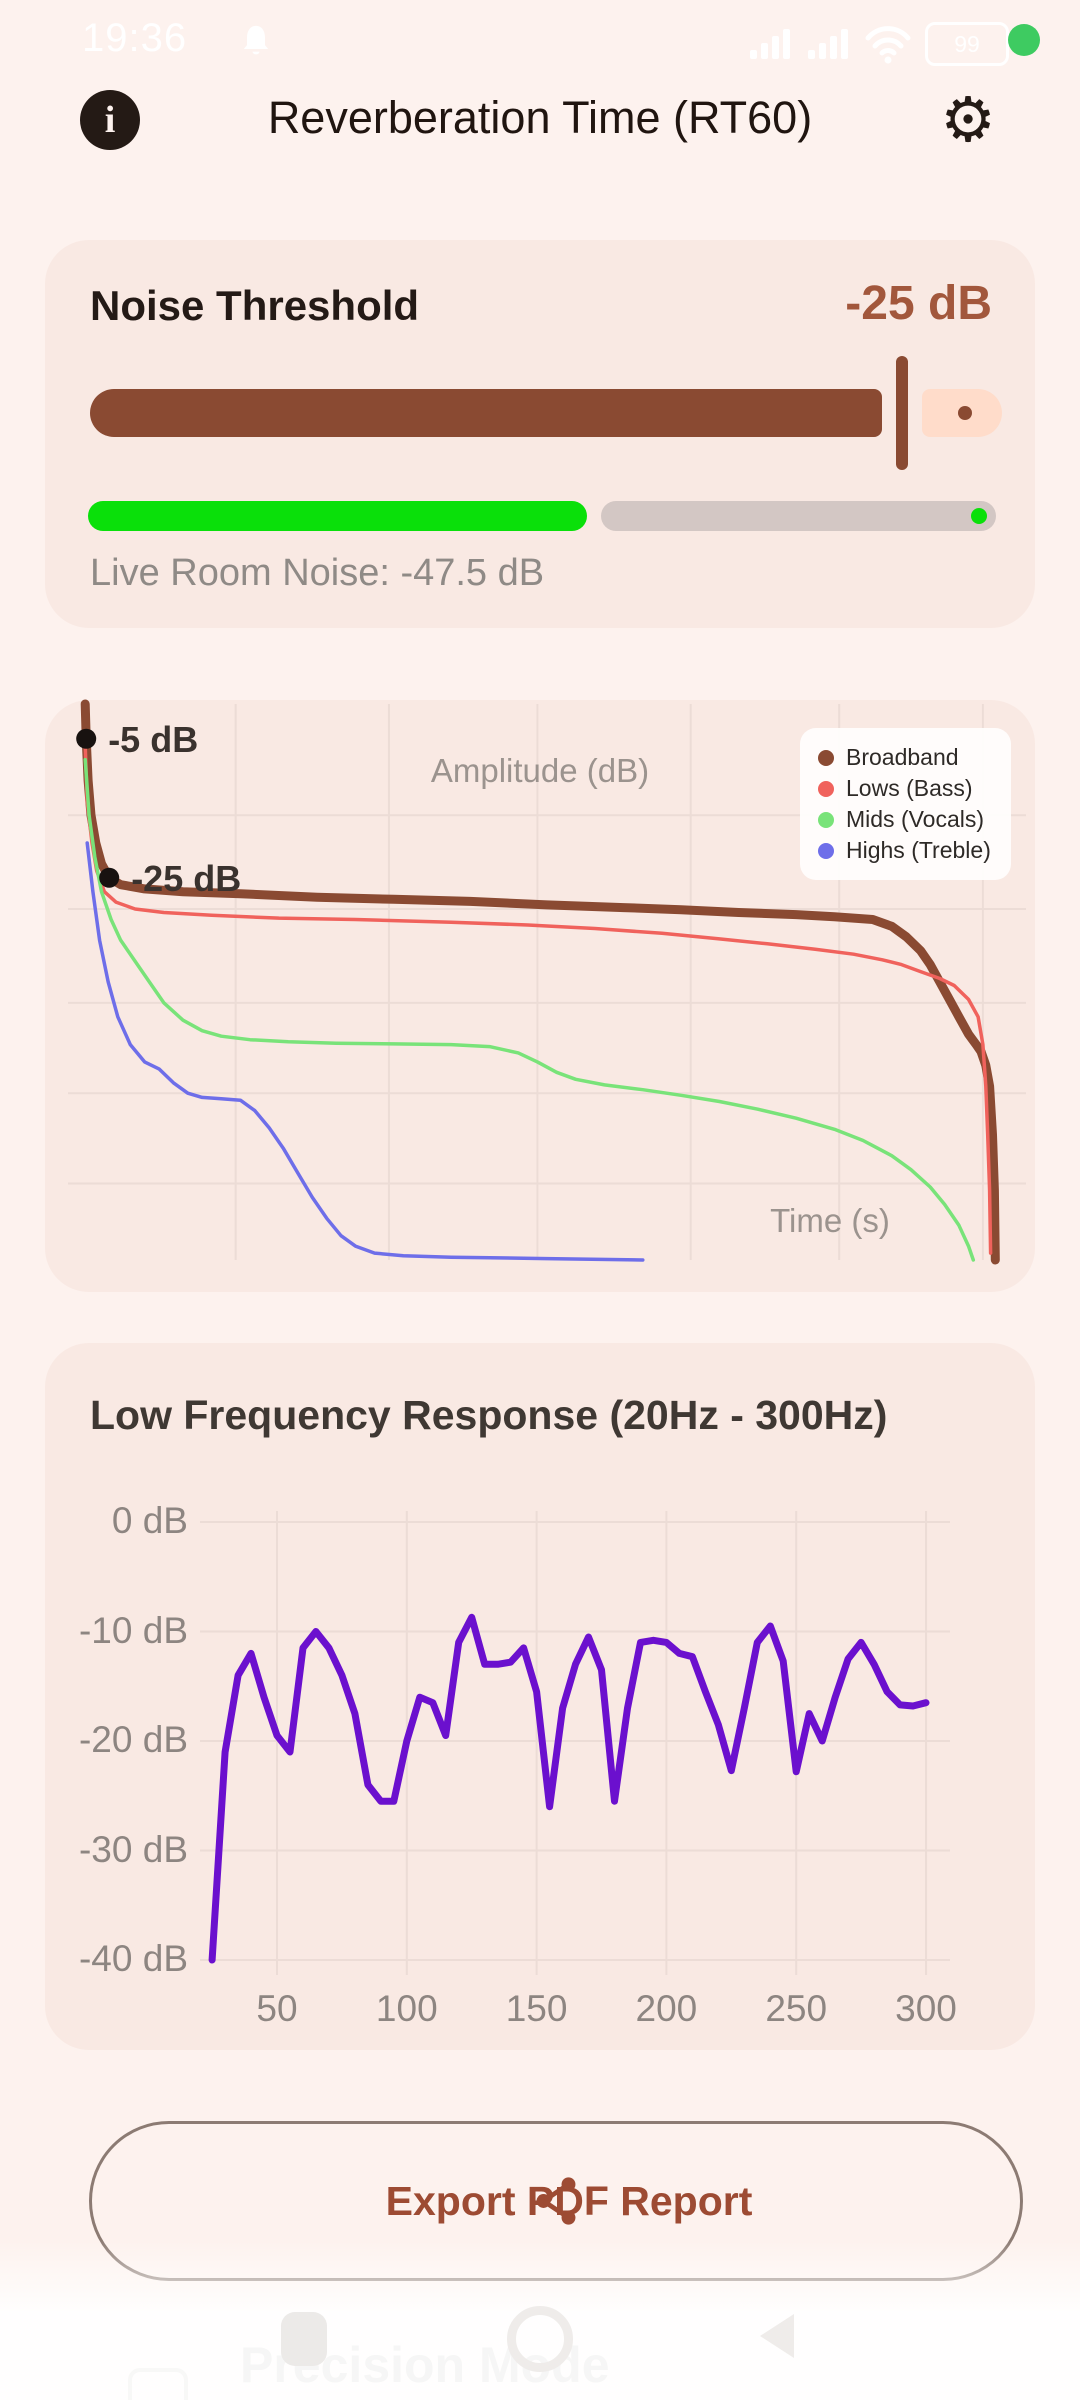  I want to click on page-title: Reverberation Time (RT60), so click(540, 117).